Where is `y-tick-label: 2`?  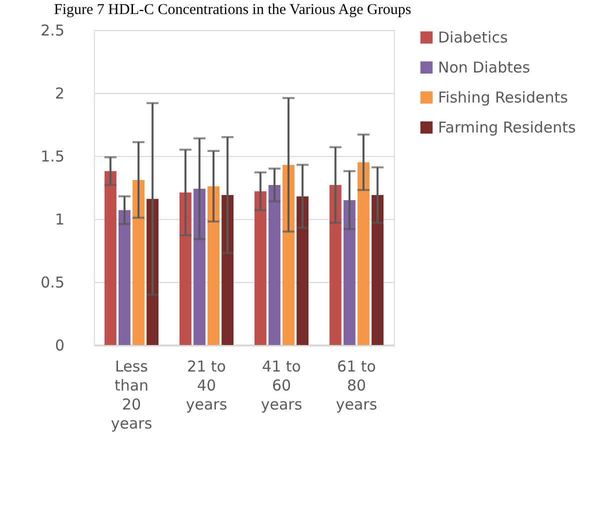 y-tick-label: 2 is located at coordinates (59, 93).